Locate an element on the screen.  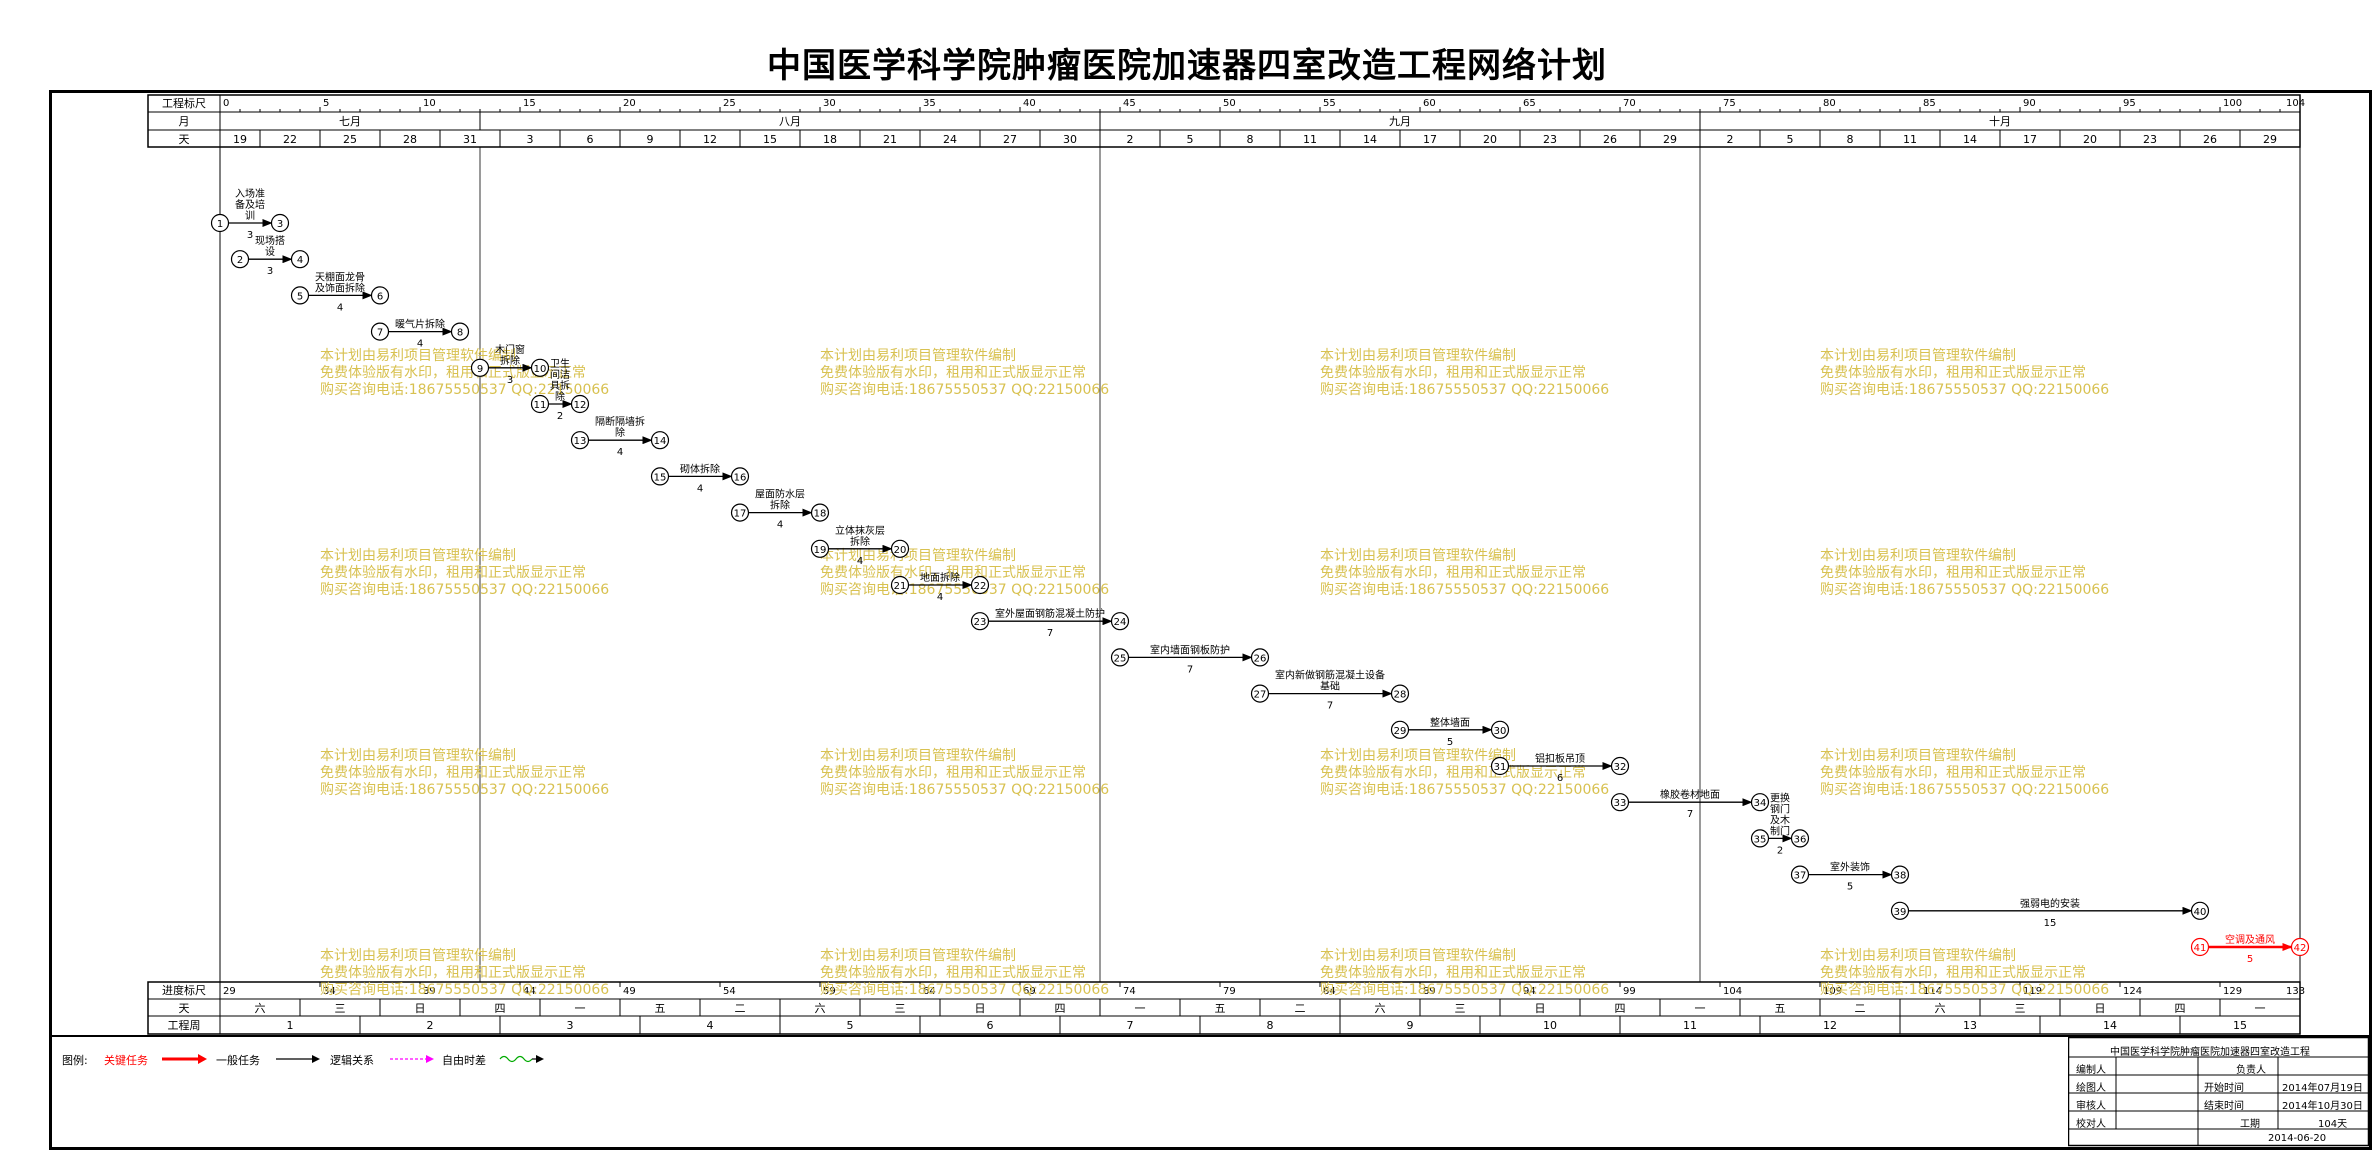
end-node-number: 26 is located at coordinates (1260, 658).